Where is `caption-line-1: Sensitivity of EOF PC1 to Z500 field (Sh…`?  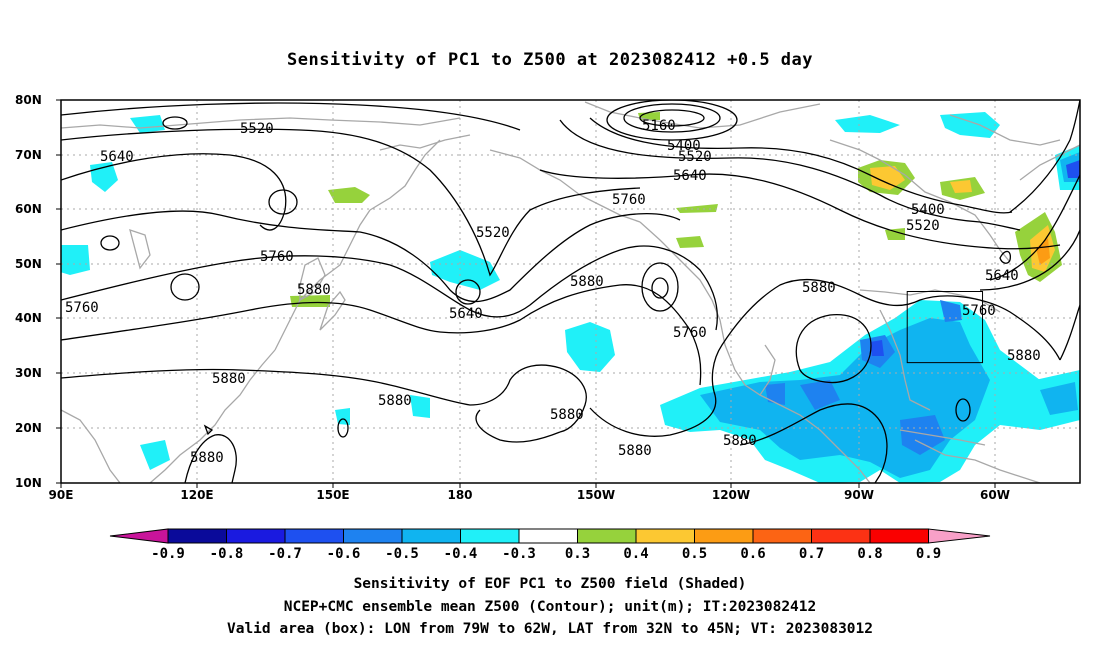 caption-line-1: Sensitivity of EOF PC1 to Z500 field (Sh… is located at coordinates (550, 584).